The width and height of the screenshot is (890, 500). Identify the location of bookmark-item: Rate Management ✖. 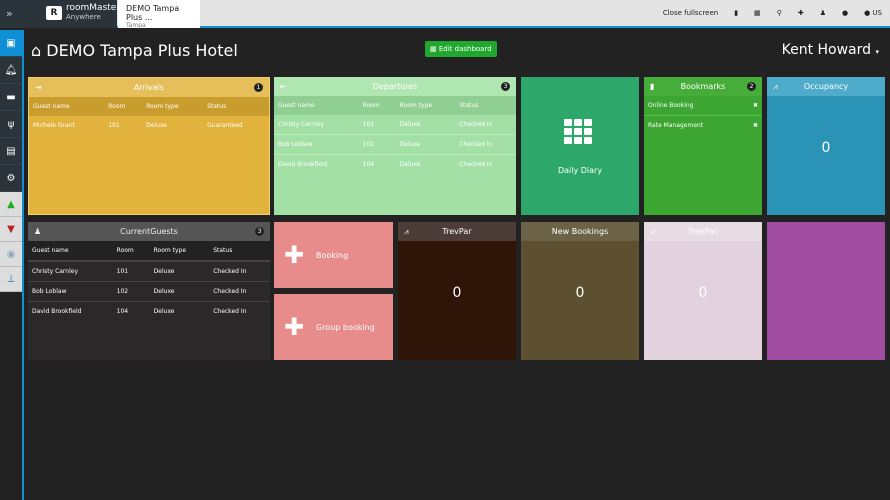
(703, 125).